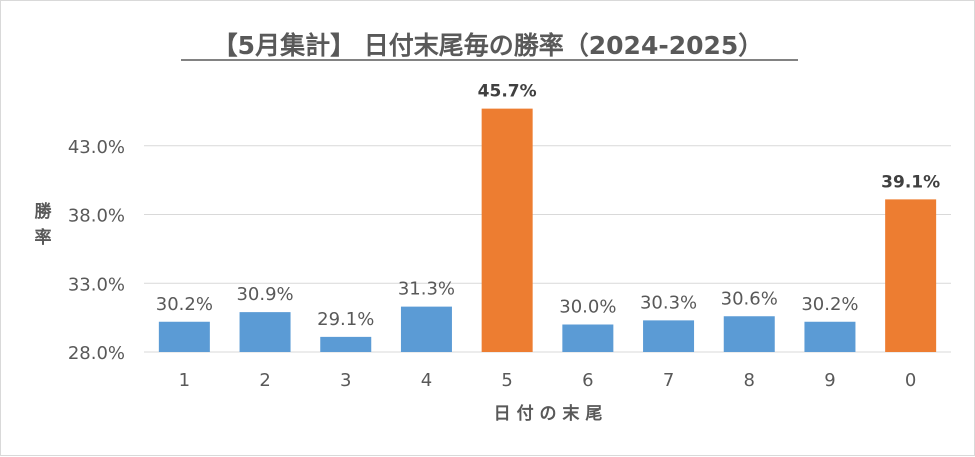  I want to click on y-axis-label-char: 率, so click(43, 237).